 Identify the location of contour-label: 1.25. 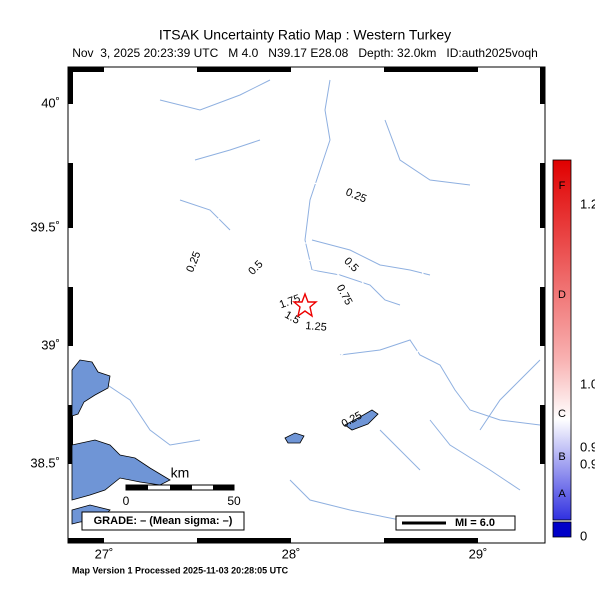
(316, 327).